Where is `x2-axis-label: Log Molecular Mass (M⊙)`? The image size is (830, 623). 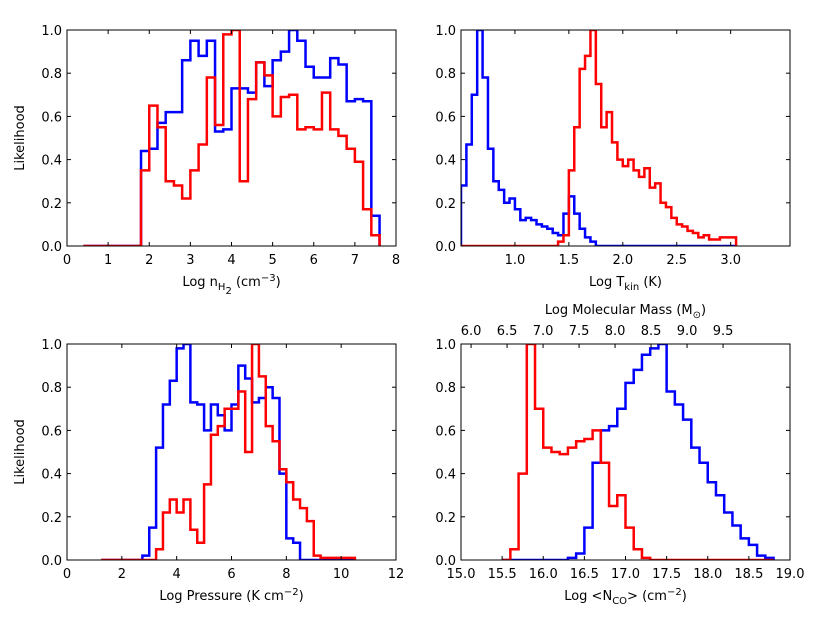 x2-axis-label: Log Molecular Mass (M⊙) is located at coordinates (625, 312).